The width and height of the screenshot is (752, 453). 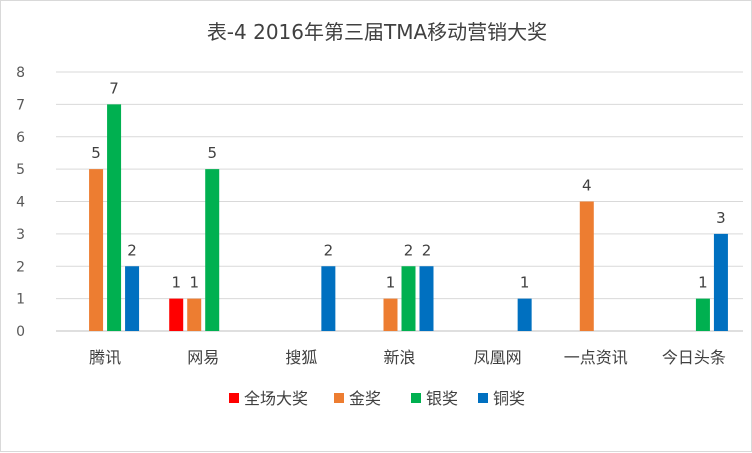 What do you see at coordinates (20, 300) in the screenshot?
I see `y-tick-label: 1` at bounding box center [20, 300].